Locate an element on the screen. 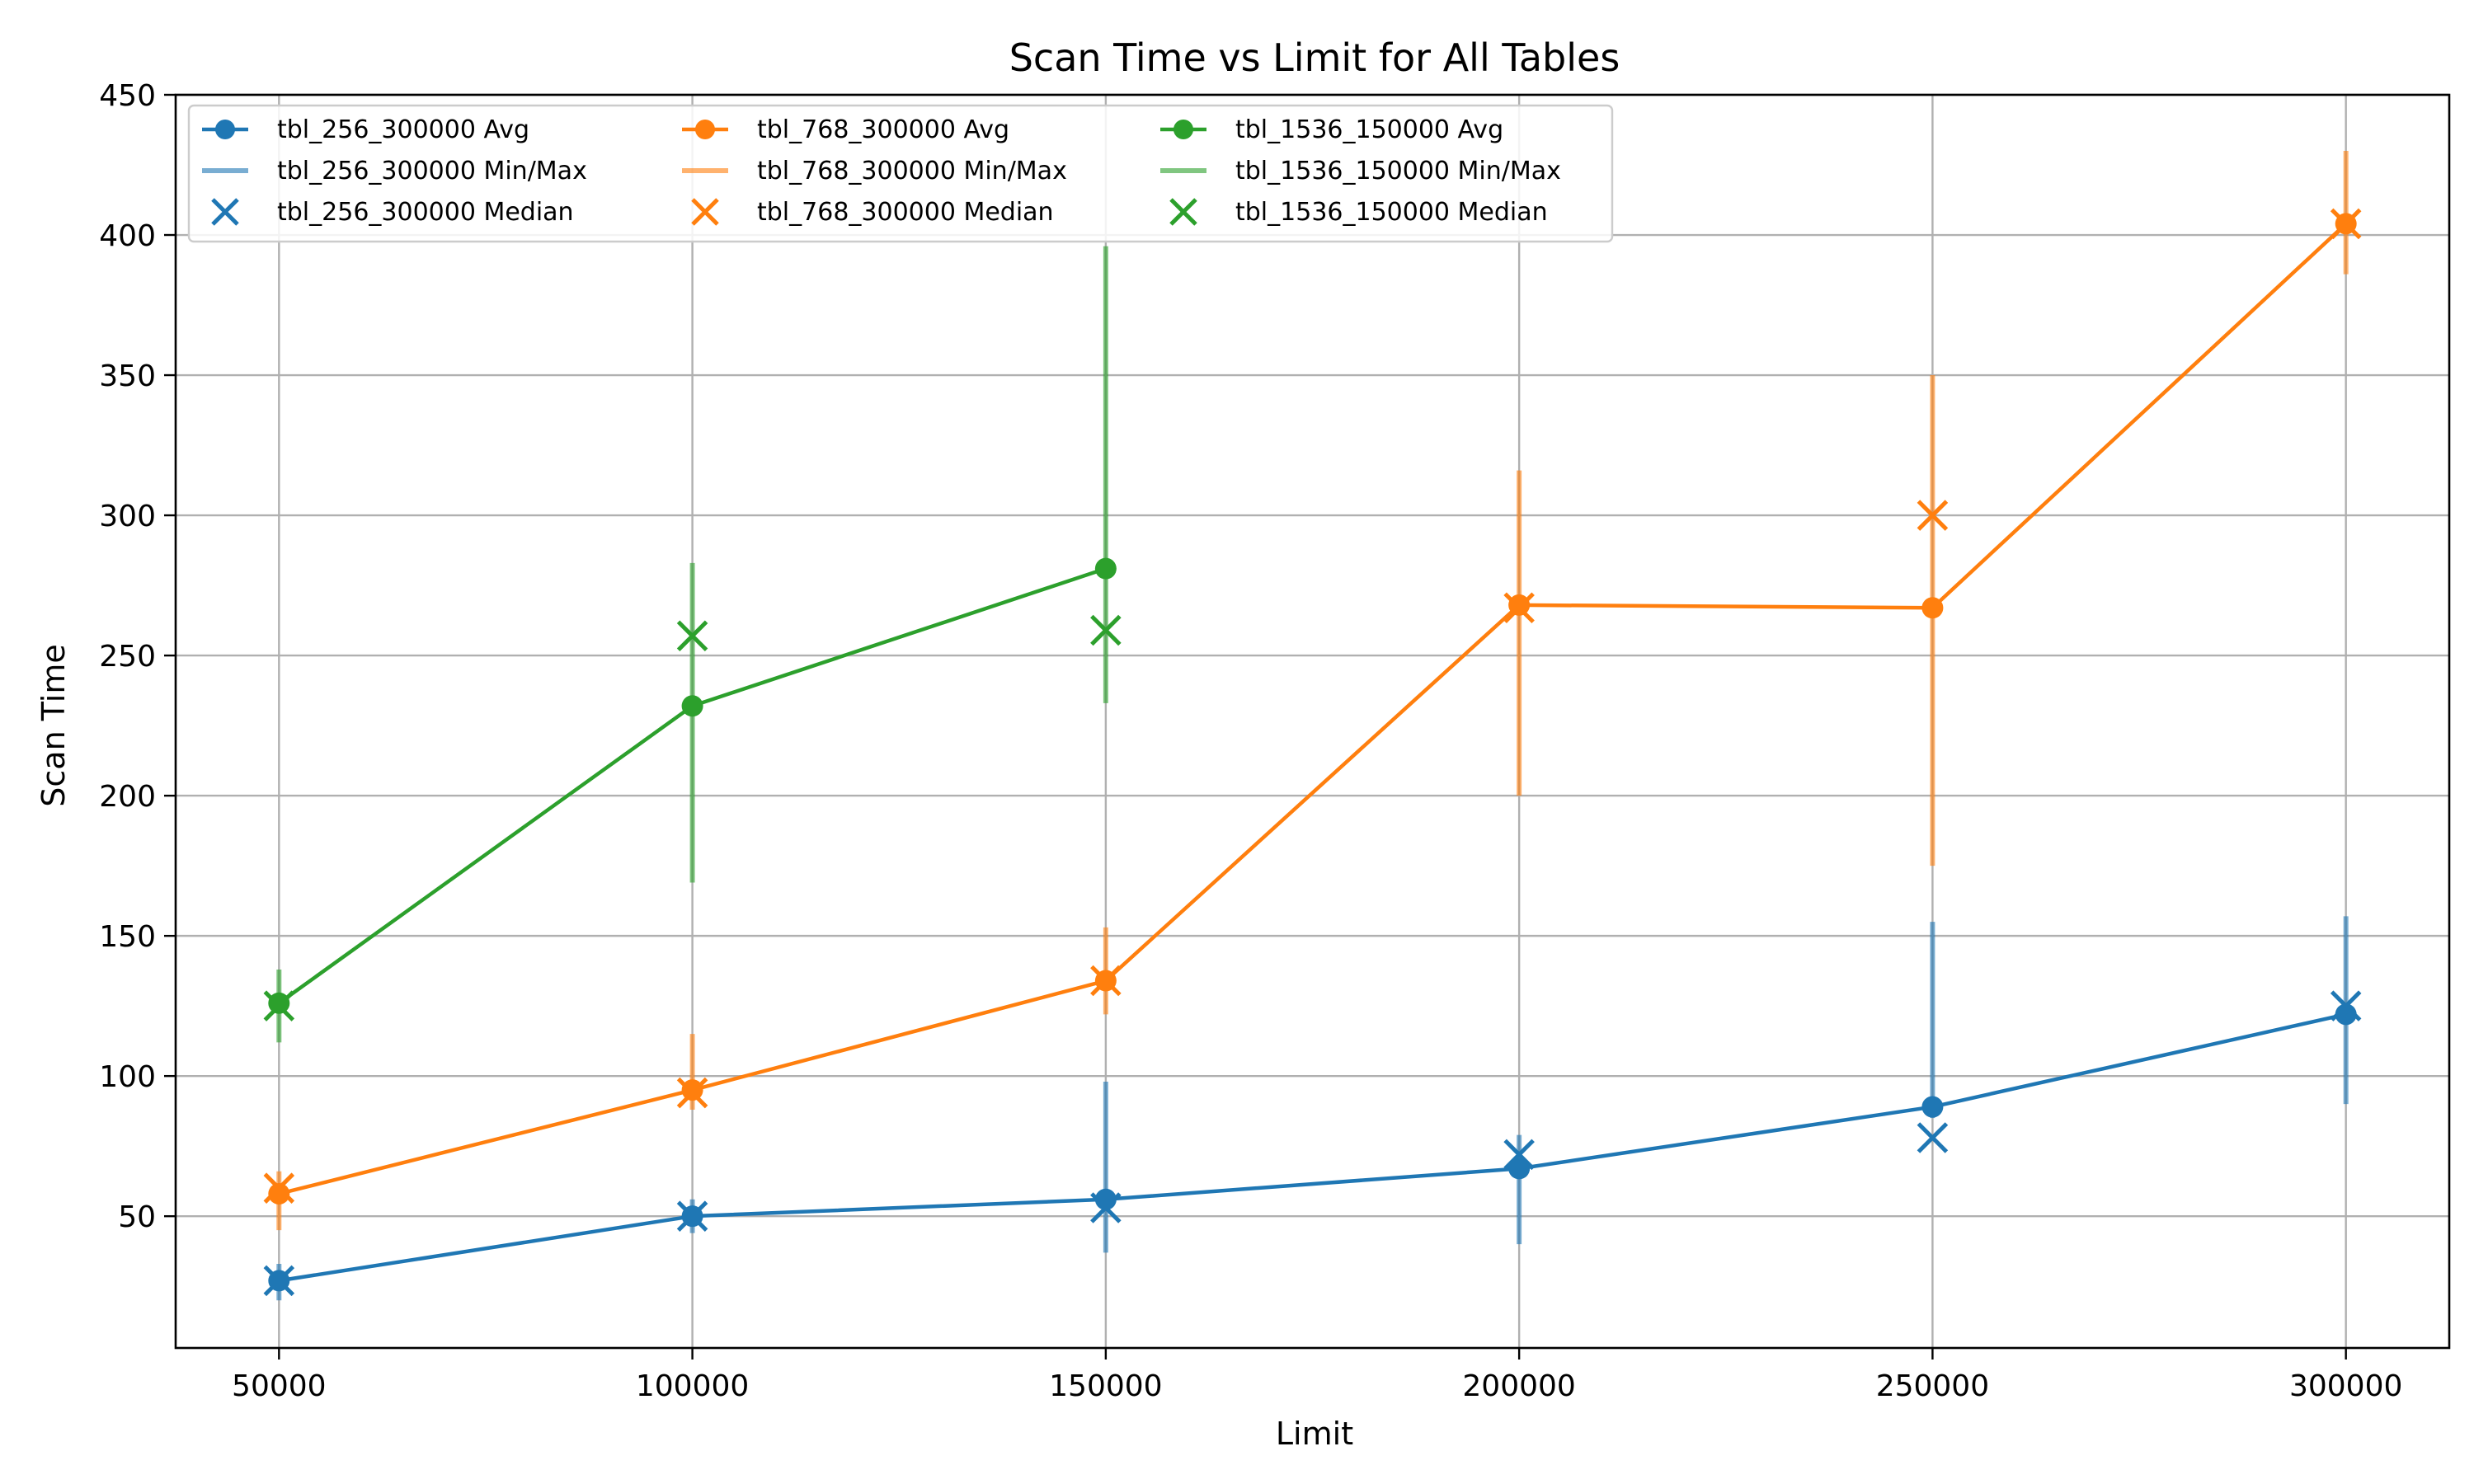  x-tick-label: 250000 is located at coordinates (1932, 1386).